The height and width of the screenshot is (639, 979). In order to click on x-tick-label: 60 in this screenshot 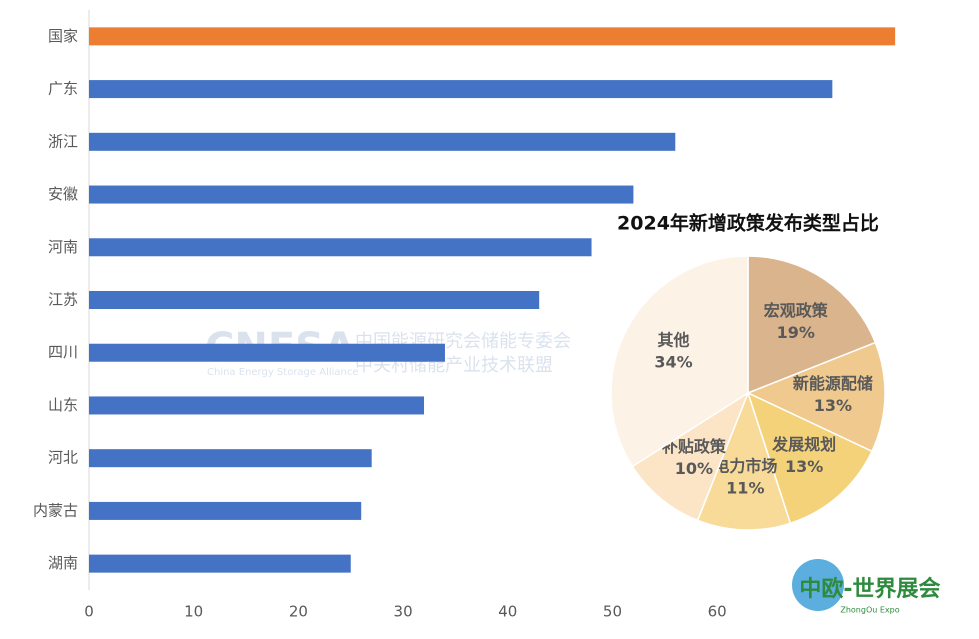, I will do `click(717, 612)`.